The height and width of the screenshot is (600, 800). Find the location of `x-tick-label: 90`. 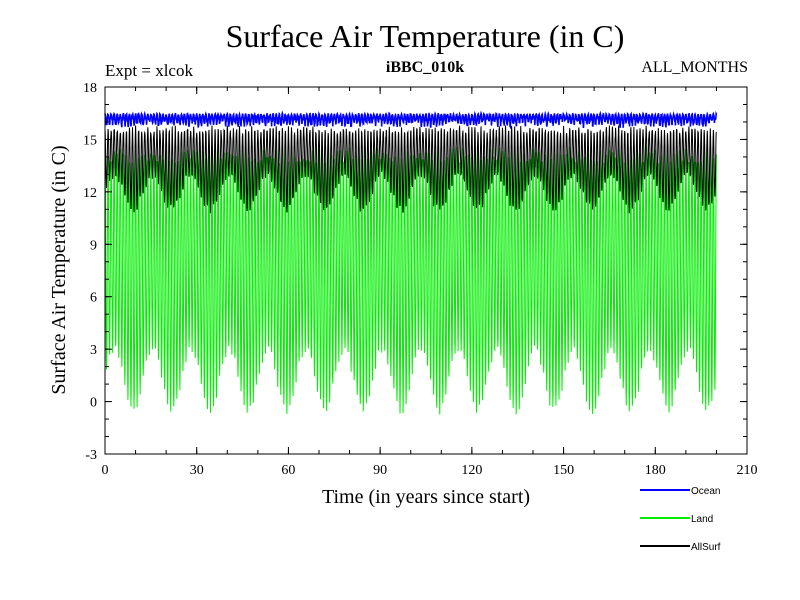

x-tick-label: 90 is located at coordinates (380, 470).